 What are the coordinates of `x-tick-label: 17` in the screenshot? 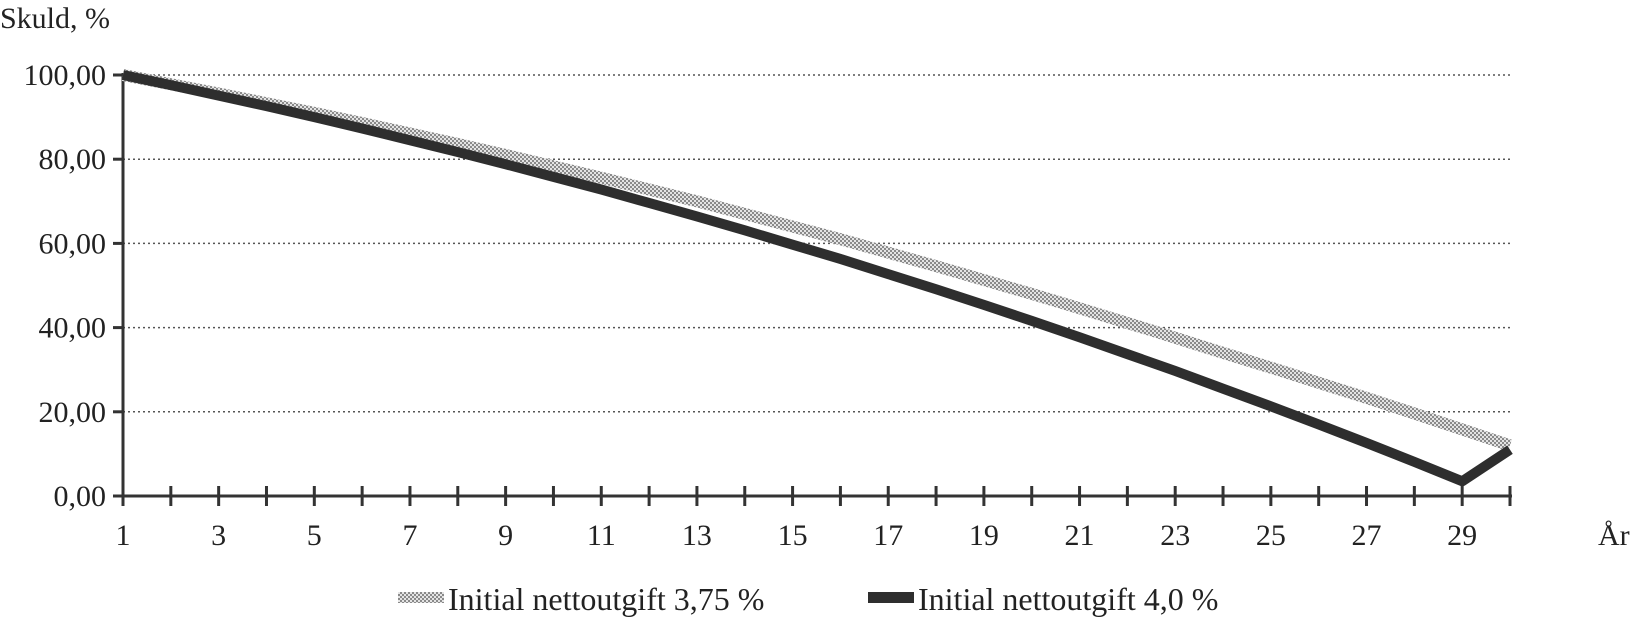 It's located at (888, 535).